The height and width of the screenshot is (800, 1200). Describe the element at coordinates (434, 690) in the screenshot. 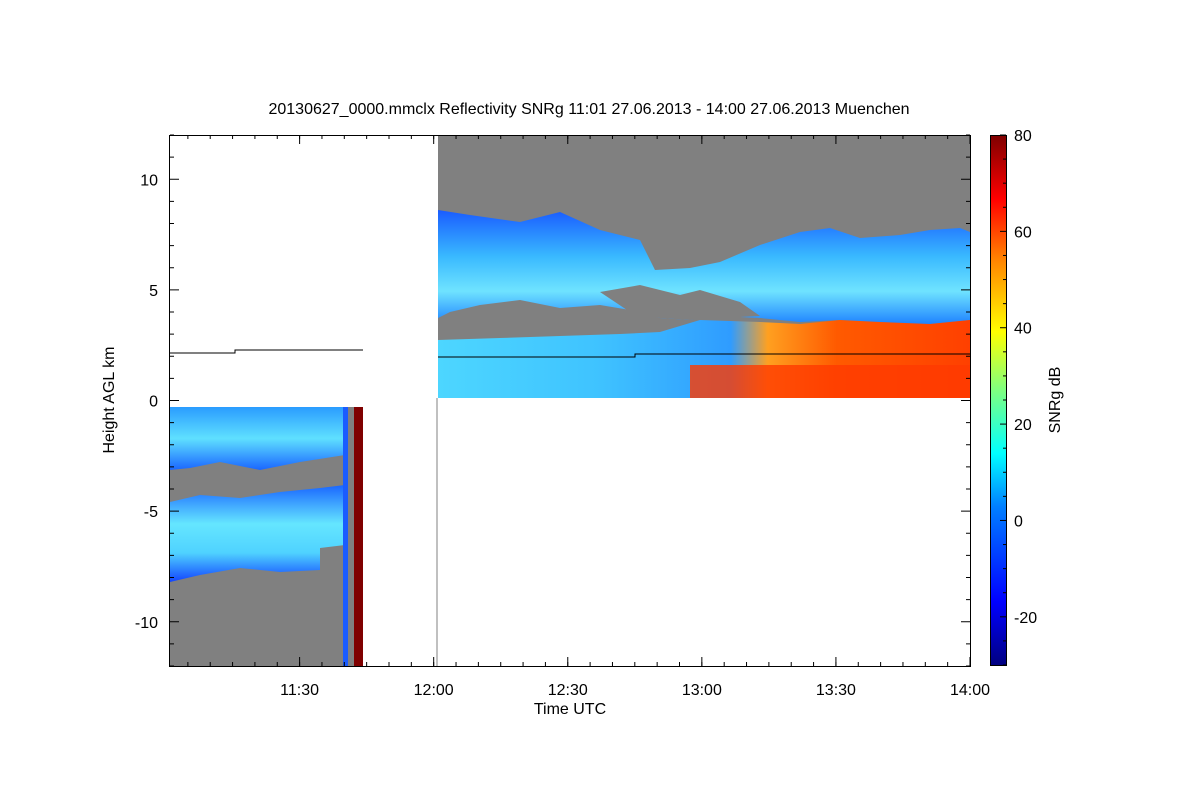

I see `x-tick-label: 12:00` at that location.